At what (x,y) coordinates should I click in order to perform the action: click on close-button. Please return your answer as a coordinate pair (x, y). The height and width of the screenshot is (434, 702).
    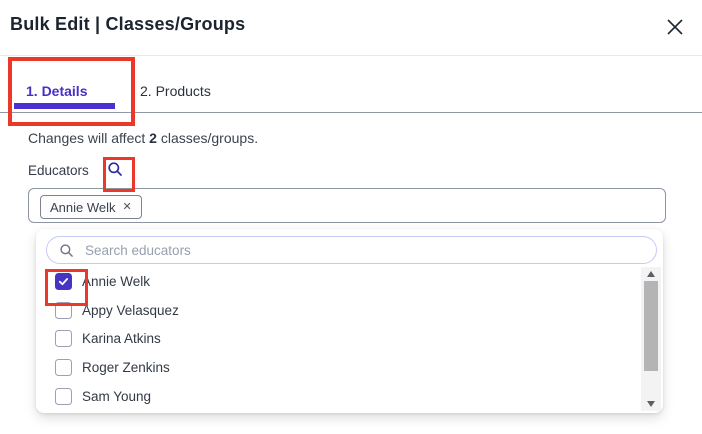
    Looking at the image, I should click on (675, 28).